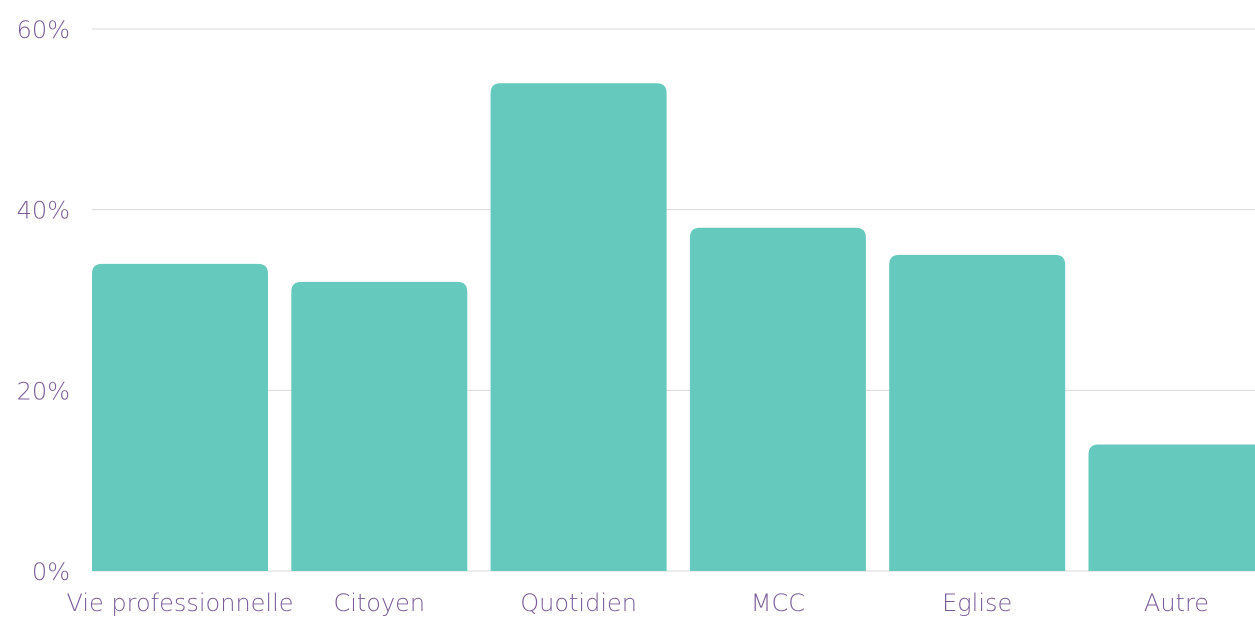 This screenshot has width=1255, height=619. What do you see at coordinates (1176, 603) in the screenshot?
I see `x-tick-label: Autre` at bounding box center [1176, 603].